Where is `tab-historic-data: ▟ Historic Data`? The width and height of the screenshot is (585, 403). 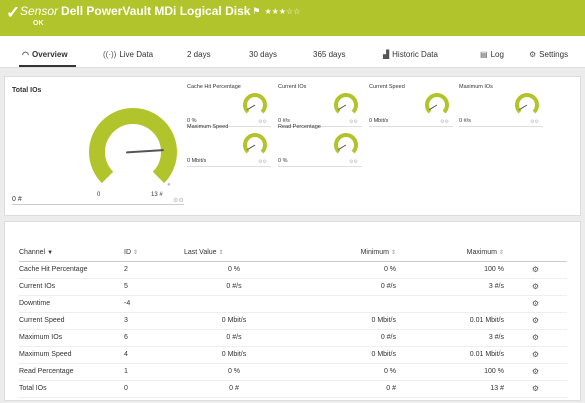 tab-historic-data: ▟ Historic Data is located at coordinates (410, 52).